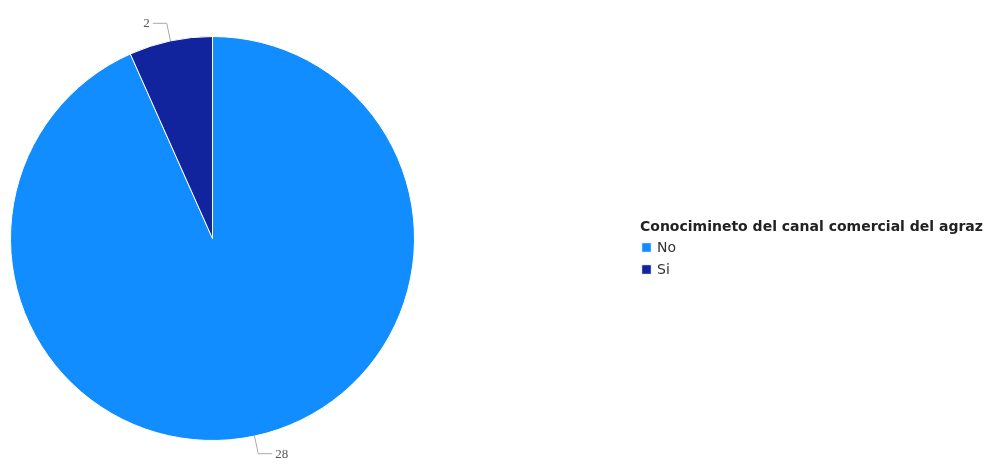  What do you see at coordinates (282, 453) in the screenshot?
I see `data-label: 28` at bounding box center [282, 453].